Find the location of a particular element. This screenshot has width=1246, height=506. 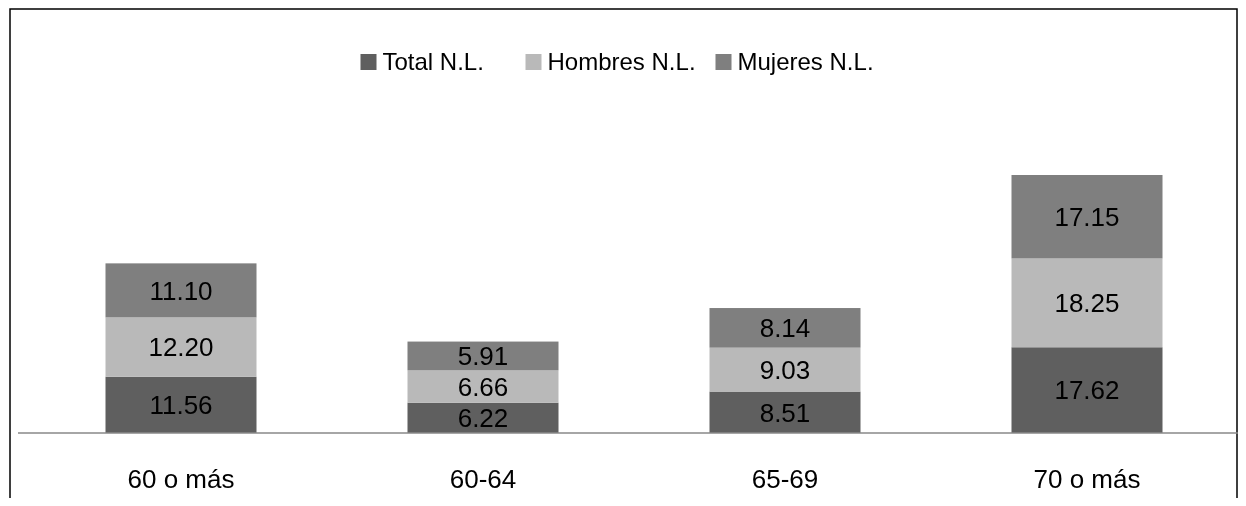

data-label: 8.51 is located at coordinates (785, 412).